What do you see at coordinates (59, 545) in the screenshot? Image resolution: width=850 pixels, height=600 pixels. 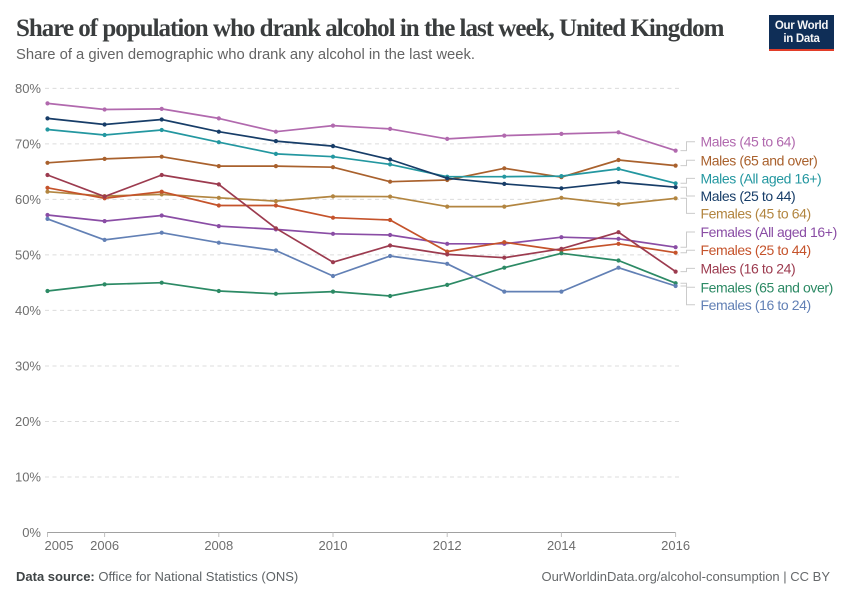 I see `svg-text: 2005` at bounding box center [59, 545].